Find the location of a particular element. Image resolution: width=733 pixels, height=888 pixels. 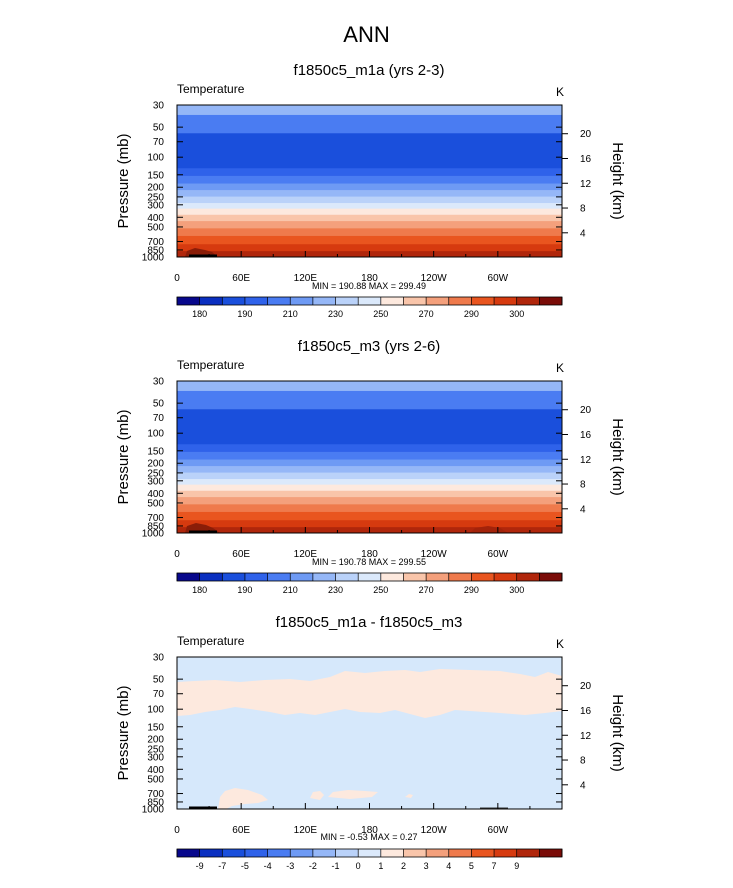

y-tick-label-6: 250 is located at coordinates (155, 749).